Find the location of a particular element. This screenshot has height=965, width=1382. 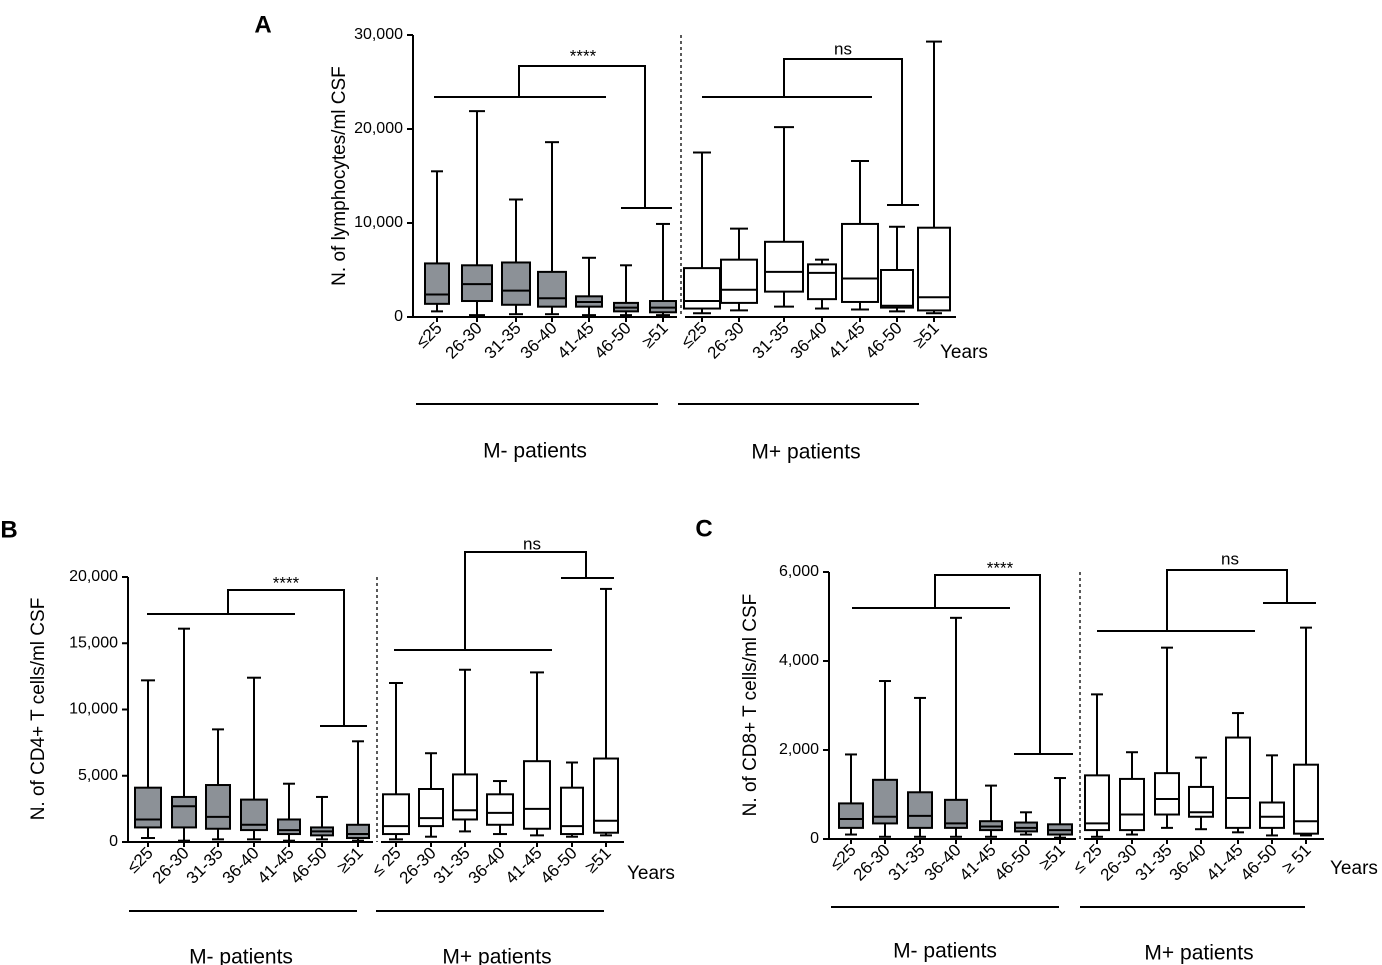

y-axis-label: N. of CD8+ T cells/ml CSF is located at coordinates (750, 705).